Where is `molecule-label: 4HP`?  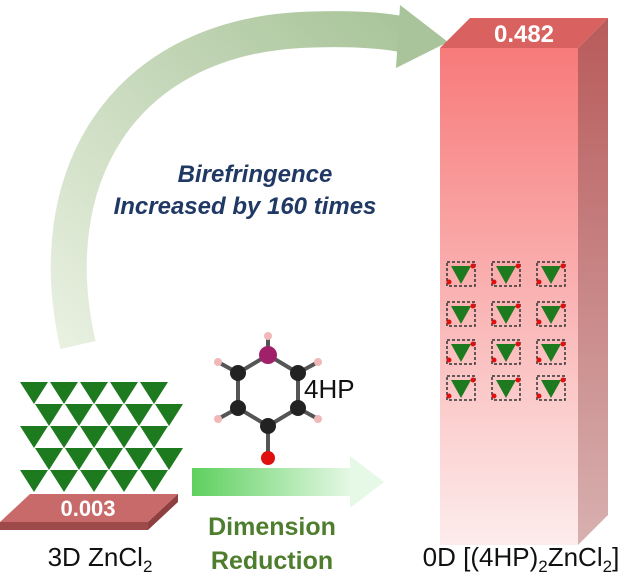
molecule-label: 4HP is located at coordinates (329, 389).